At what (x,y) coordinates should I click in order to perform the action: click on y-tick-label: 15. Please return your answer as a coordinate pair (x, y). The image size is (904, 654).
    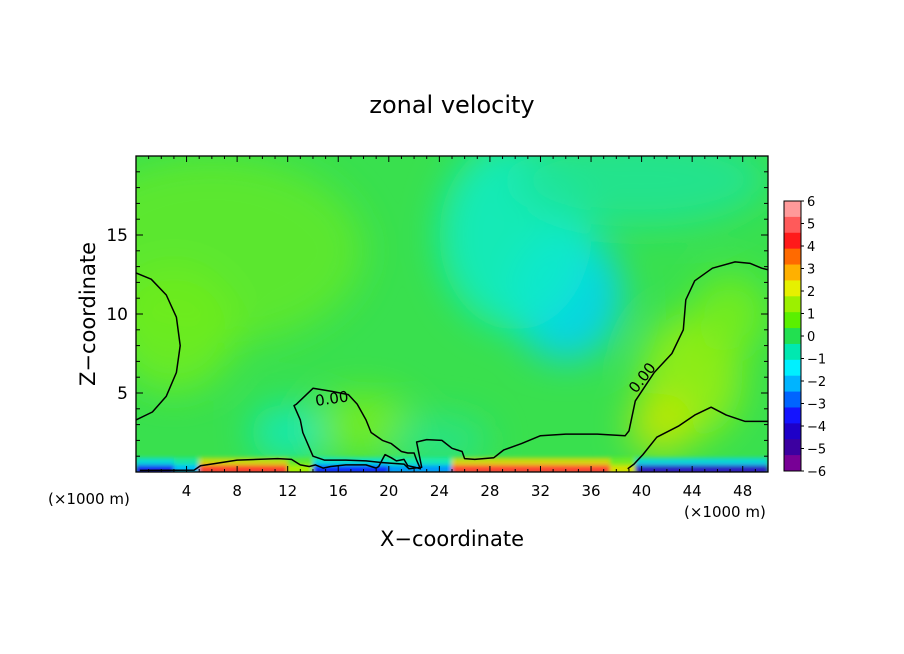
    Looking at the image, I should click on (117, 236).